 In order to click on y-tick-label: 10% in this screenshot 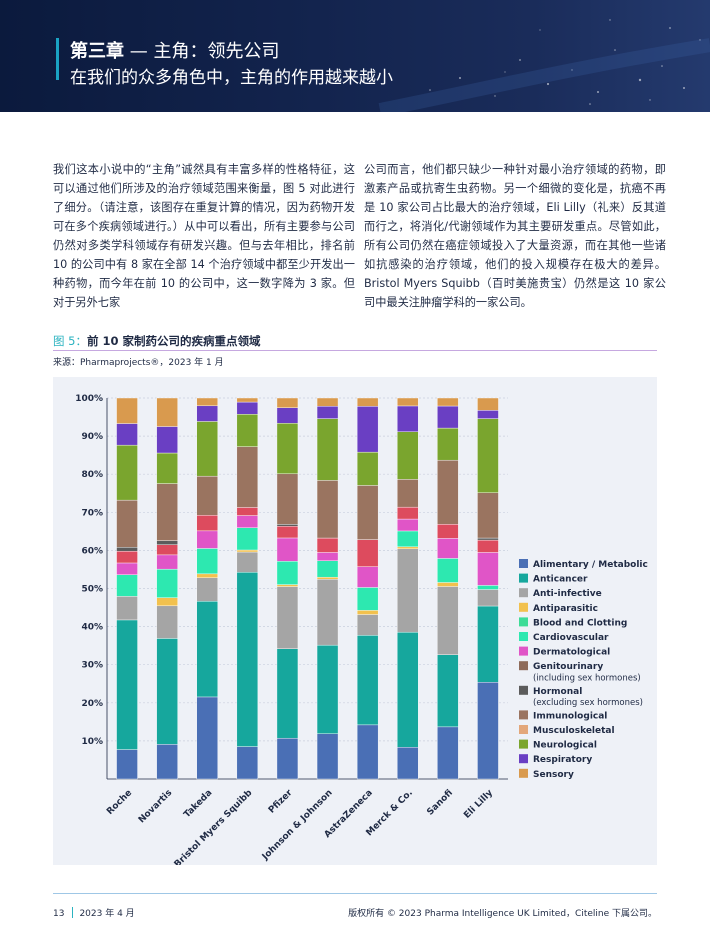, I will do `click(92, 742)`.